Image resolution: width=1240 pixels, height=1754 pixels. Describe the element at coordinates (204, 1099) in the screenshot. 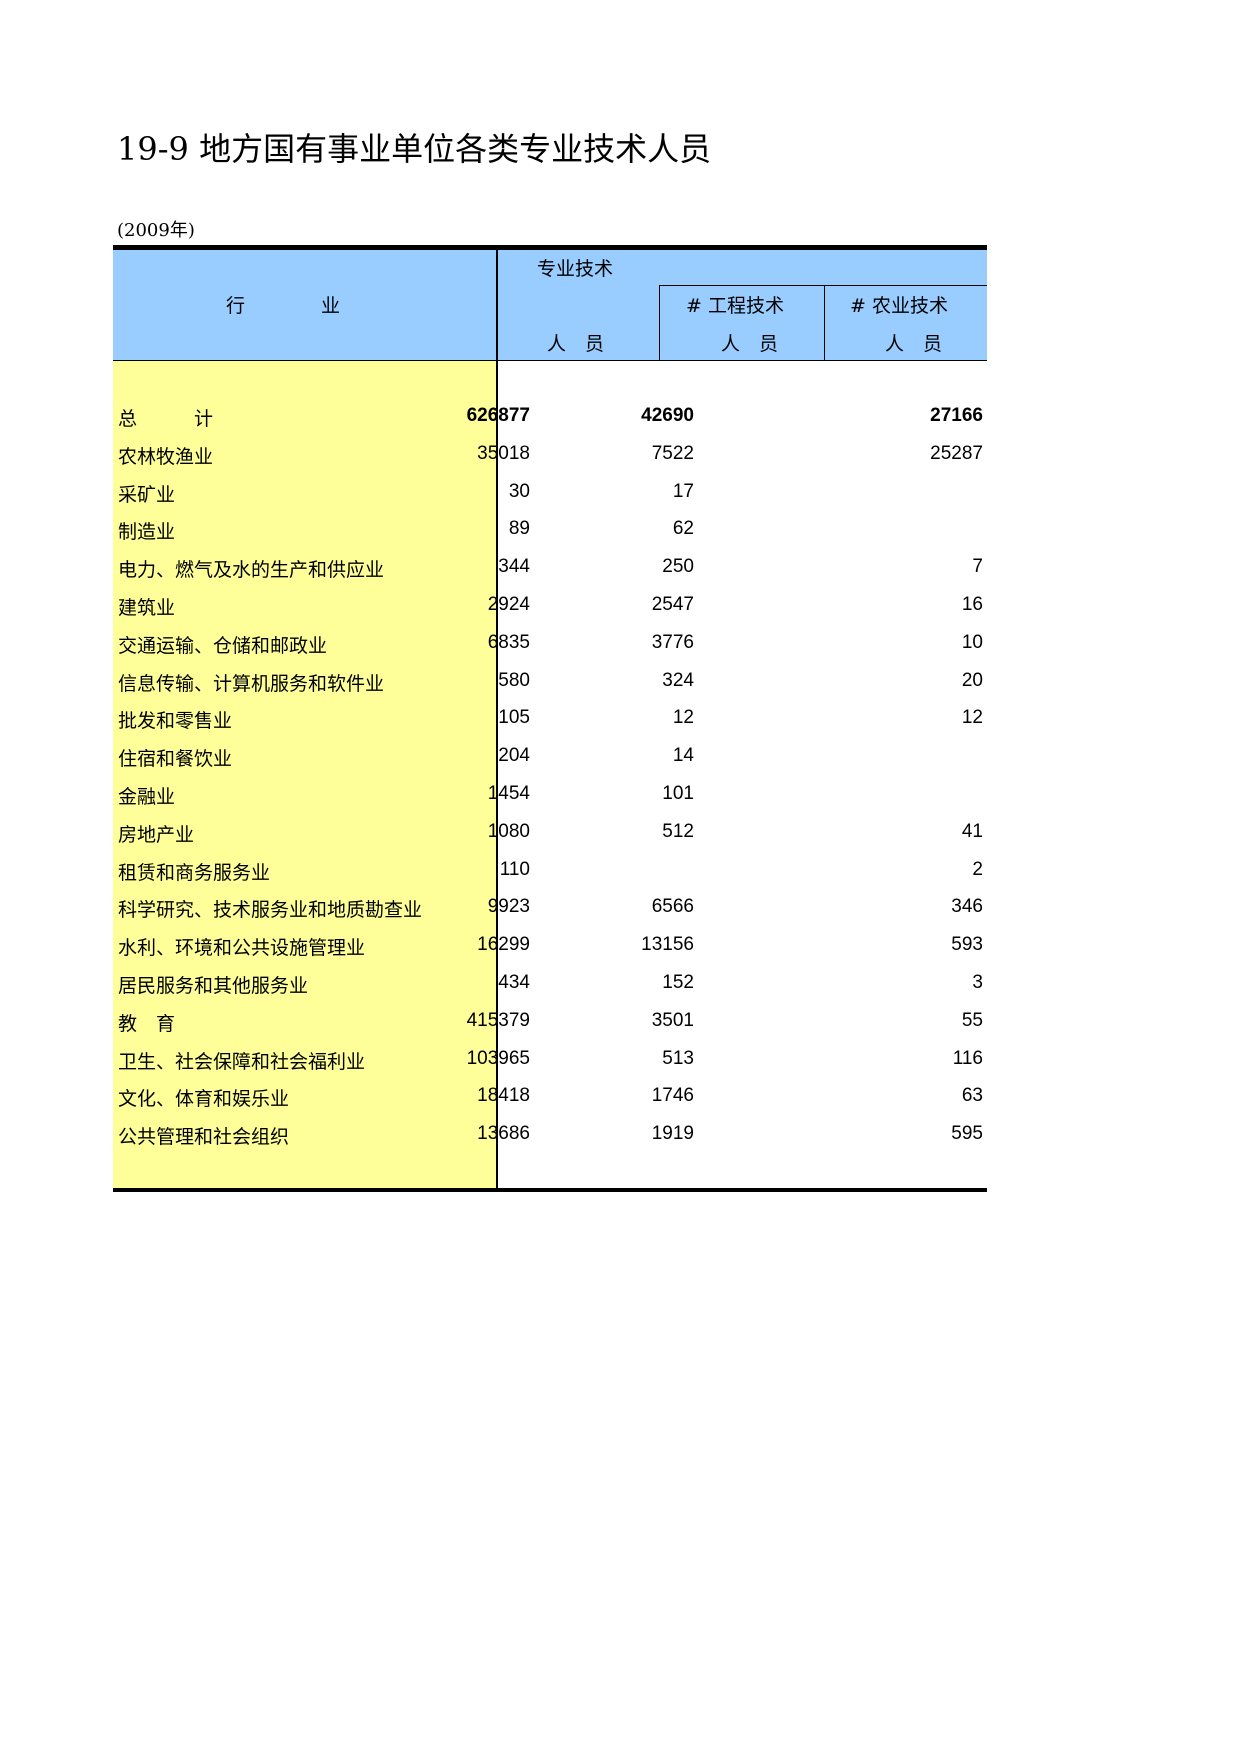

I see `row-industry: 文化、体育和娱乐业` at that location.